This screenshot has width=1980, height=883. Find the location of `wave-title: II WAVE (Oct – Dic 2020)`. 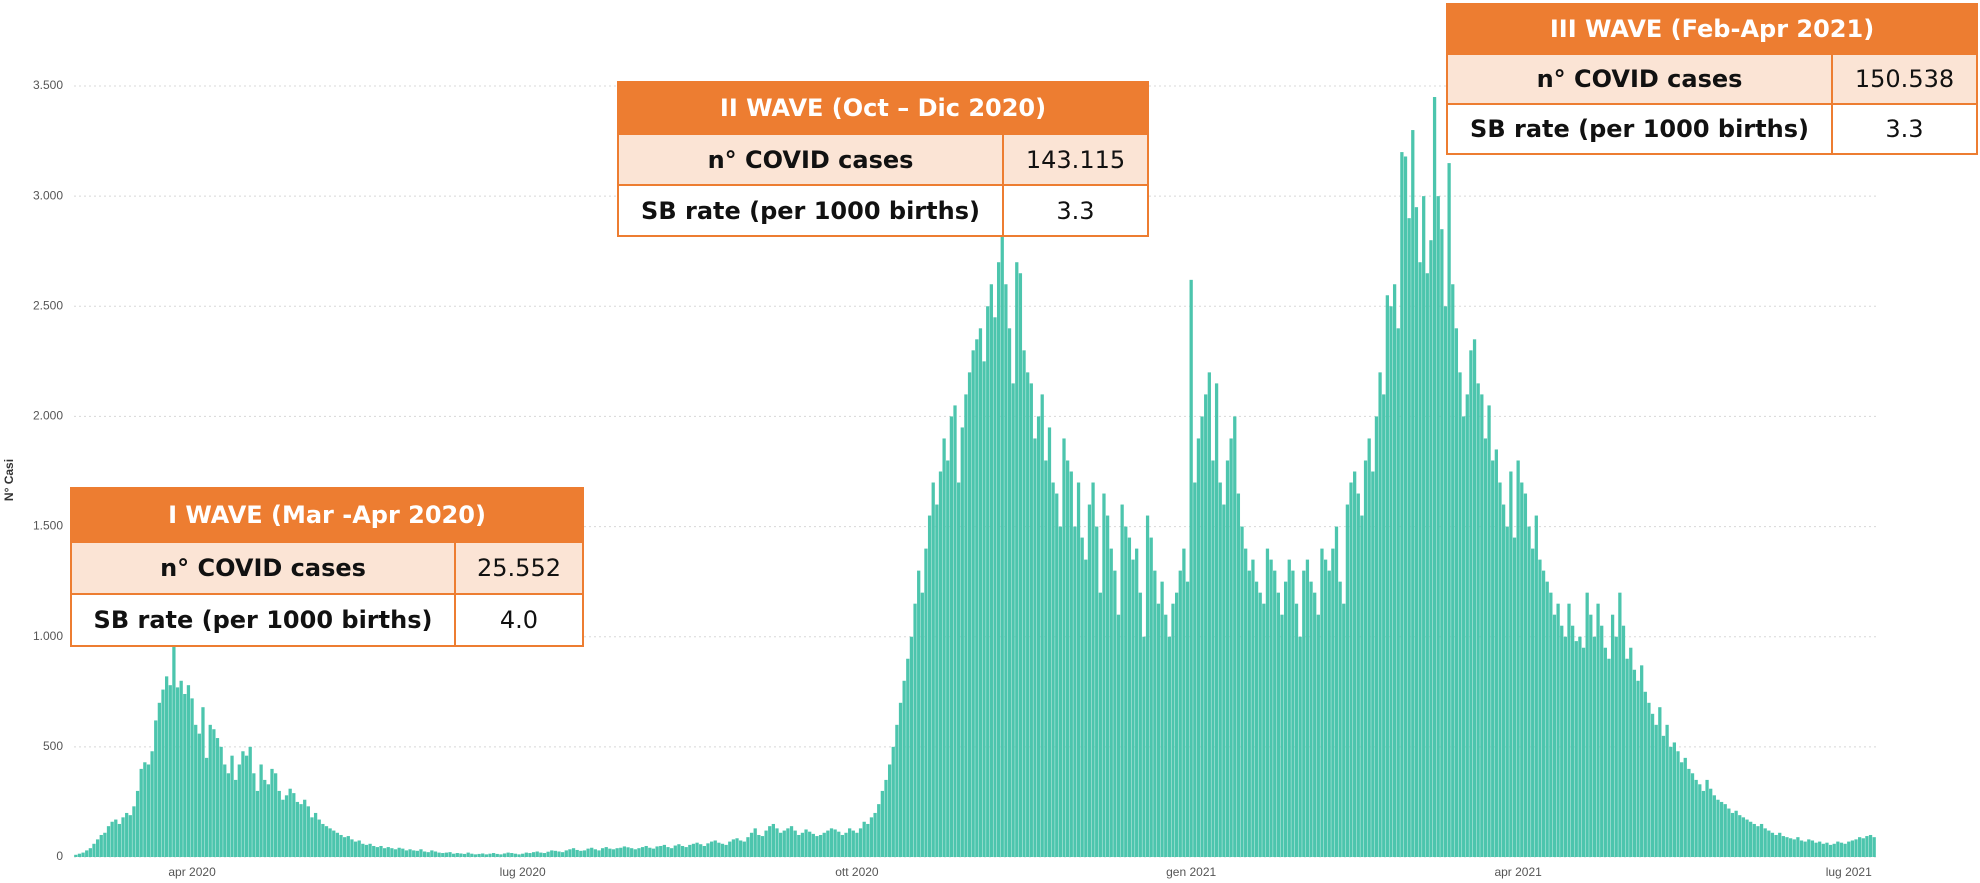

wave-title: II WAVE (Oct – Dic 2020) is located at coordinates (883, 108).